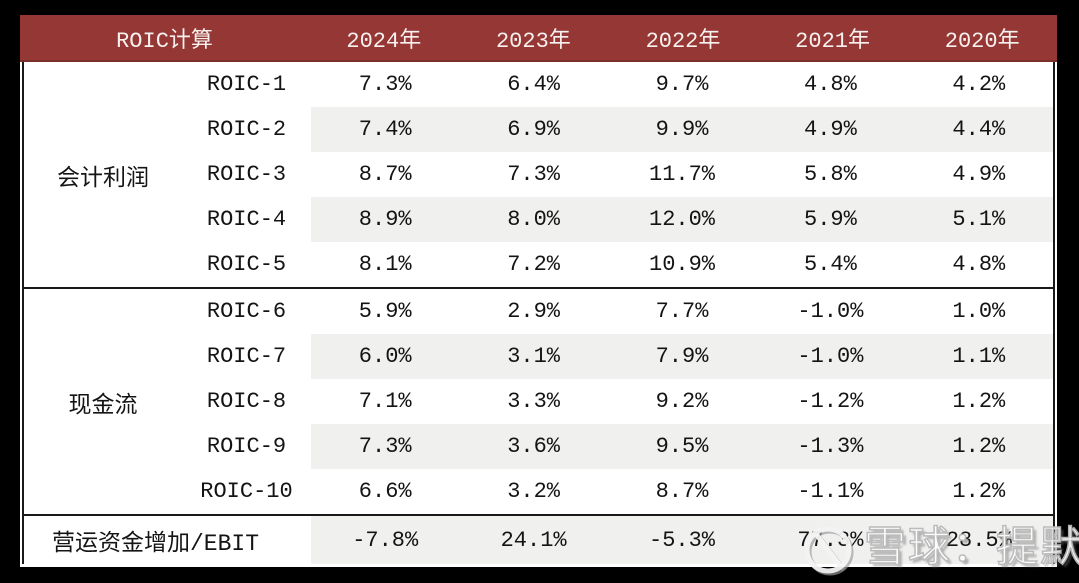 This screenshot has width=1079, height=583. Describe the element at coordinates (246, 84) in the screenshot. I see `roic-label: ROIC-1` at that location.